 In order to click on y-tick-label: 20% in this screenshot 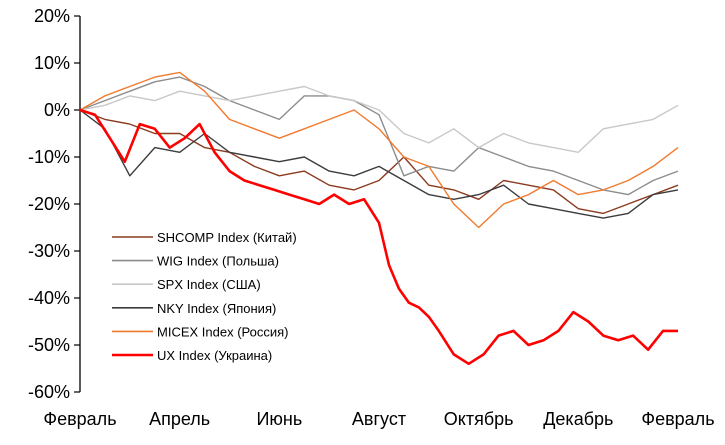, I will do `click(52, 16)`.